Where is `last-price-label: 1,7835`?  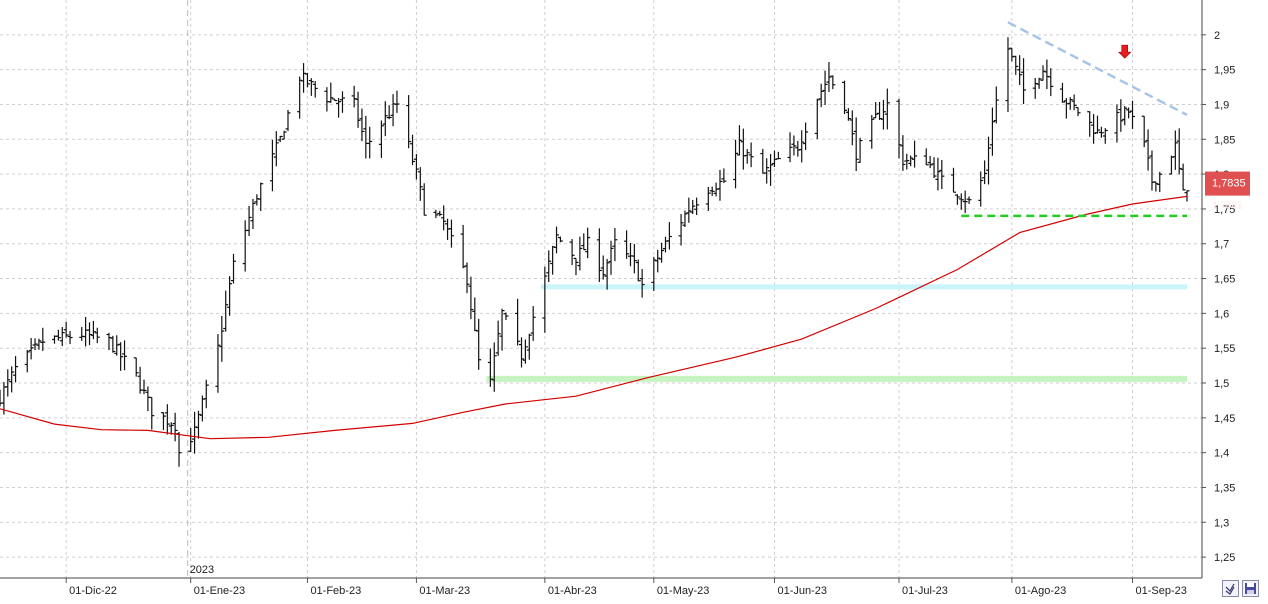
last-price-label: 1,7835 is located at coordinates (1229, 184).